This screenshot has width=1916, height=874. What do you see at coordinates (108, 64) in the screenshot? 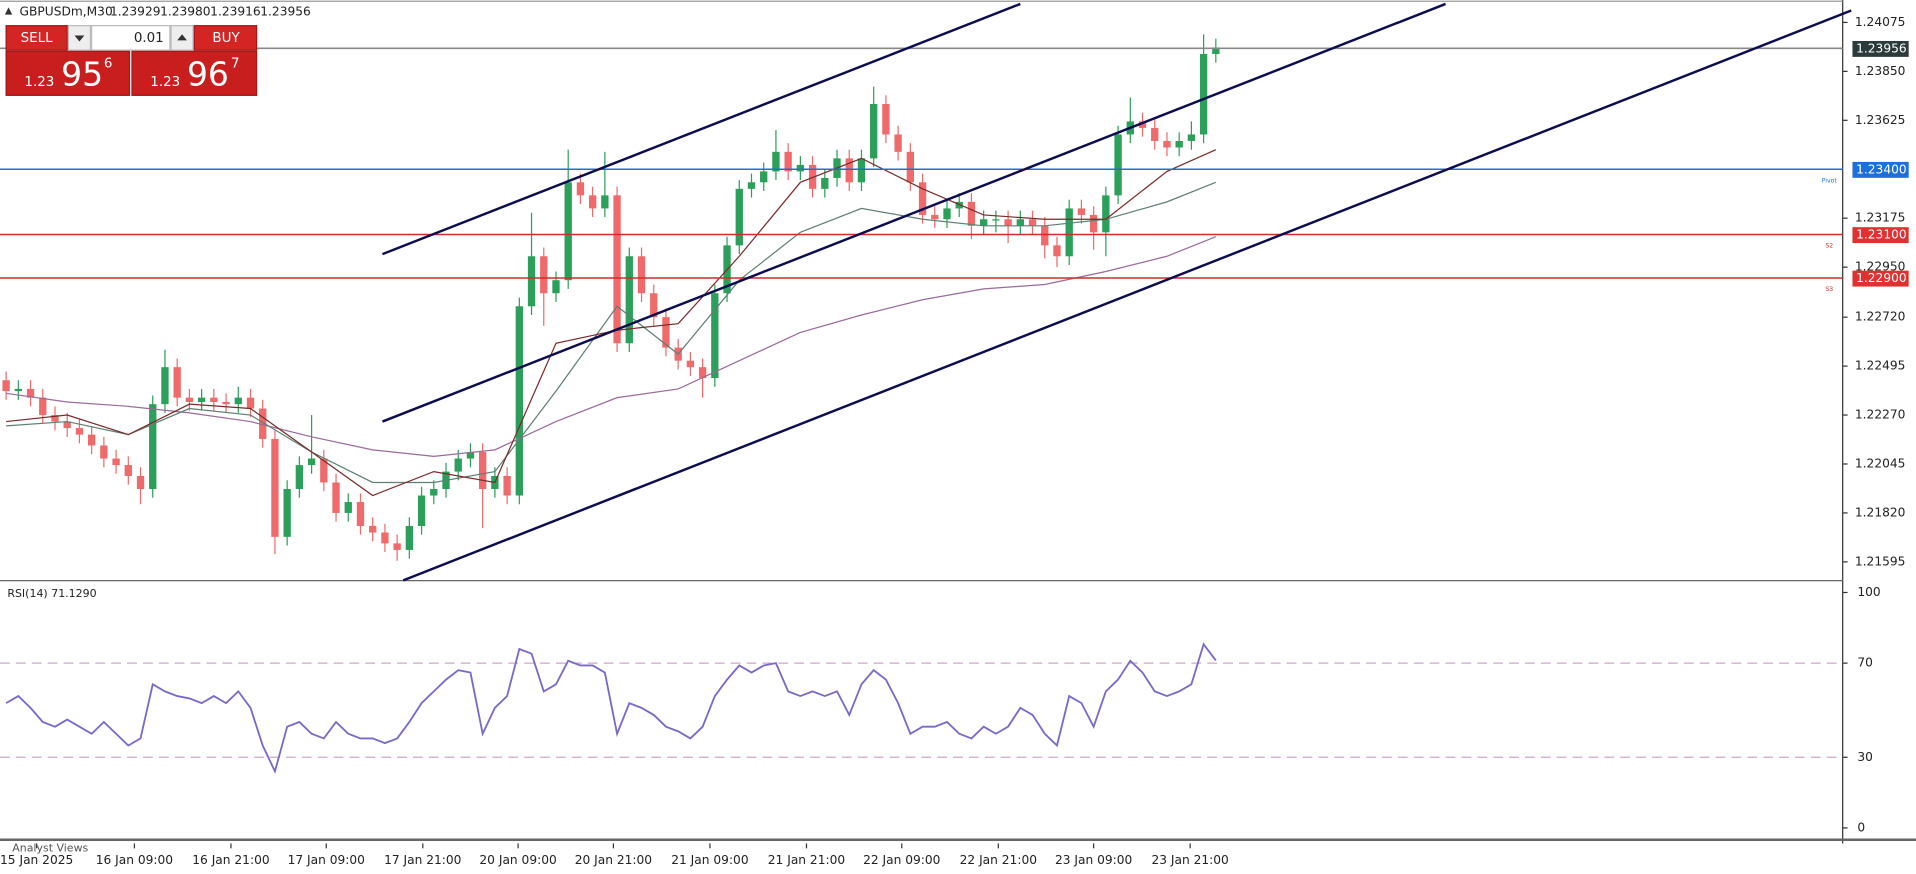
I see `bid-fraction: 6` at bounding box center [108, 64].